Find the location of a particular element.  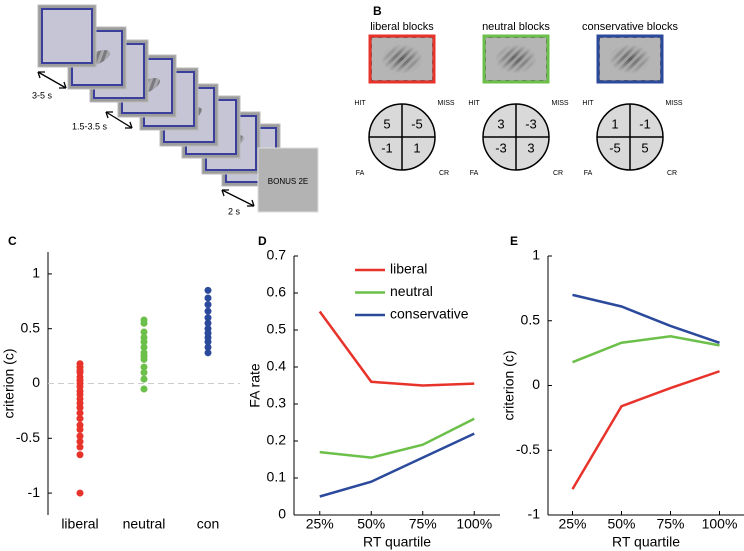

x-tick-label: 25% is located at coordinates (572, 524).